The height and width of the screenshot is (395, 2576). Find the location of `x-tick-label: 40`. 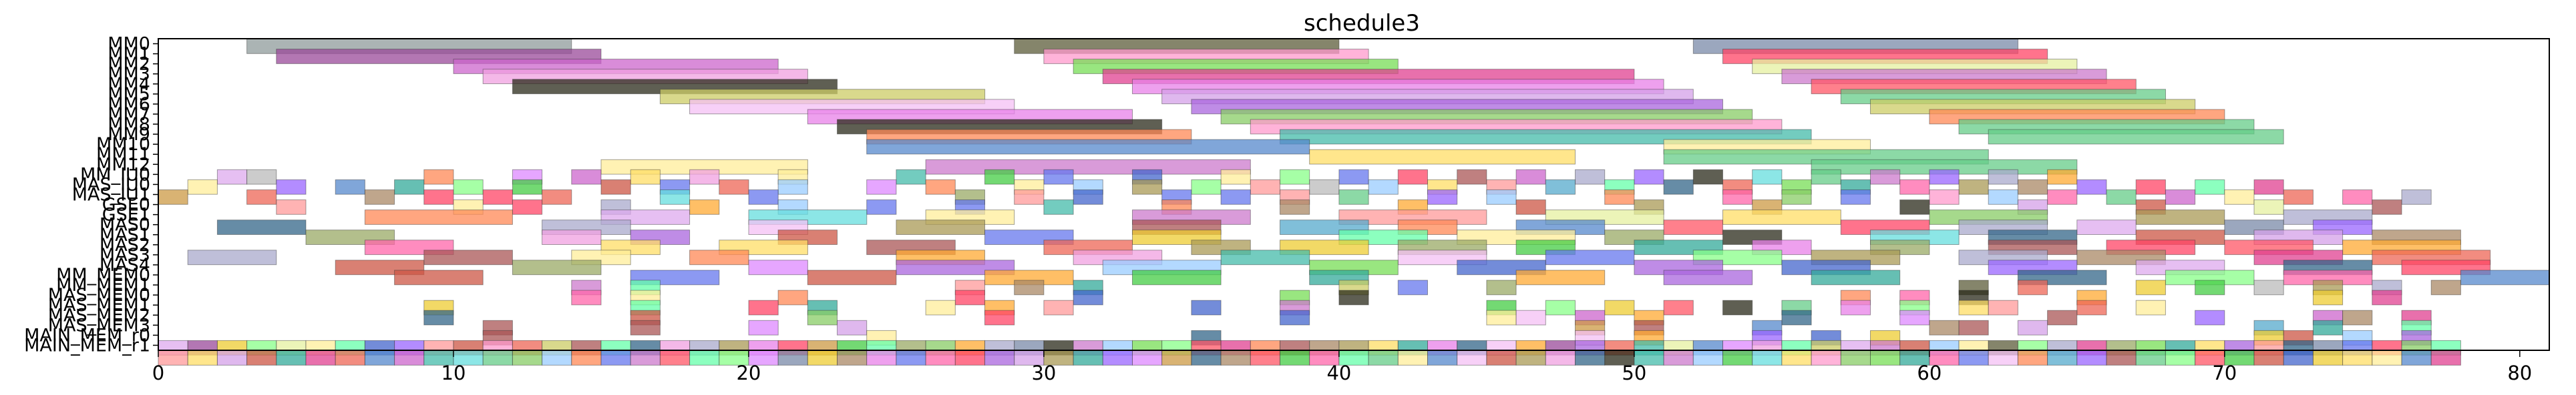

x-tick-label: 40 is located at coordinates (1338, 373).